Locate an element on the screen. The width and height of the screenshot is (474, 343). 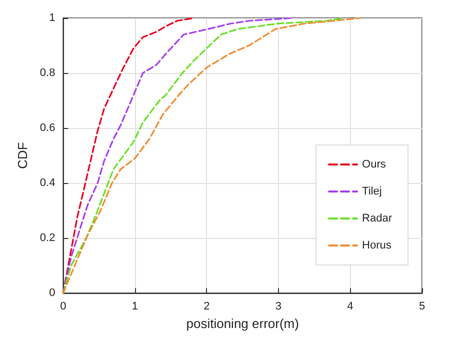
y-tick-label: 0.2 is located at coordinates (48, 238).